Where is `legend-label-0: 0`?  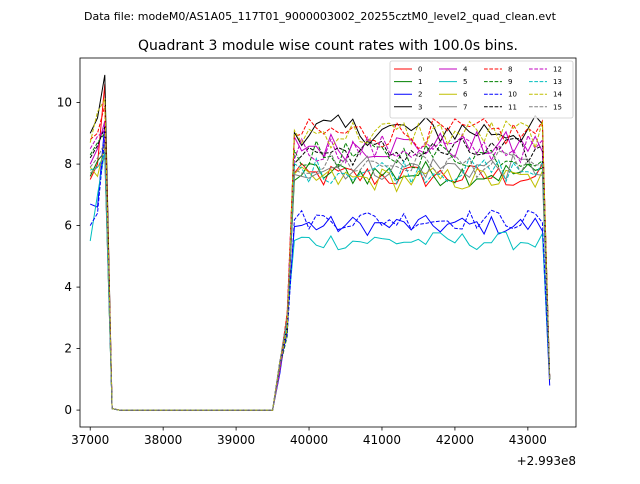
legend-label-0: 0 is located at coordinates (420, 70).